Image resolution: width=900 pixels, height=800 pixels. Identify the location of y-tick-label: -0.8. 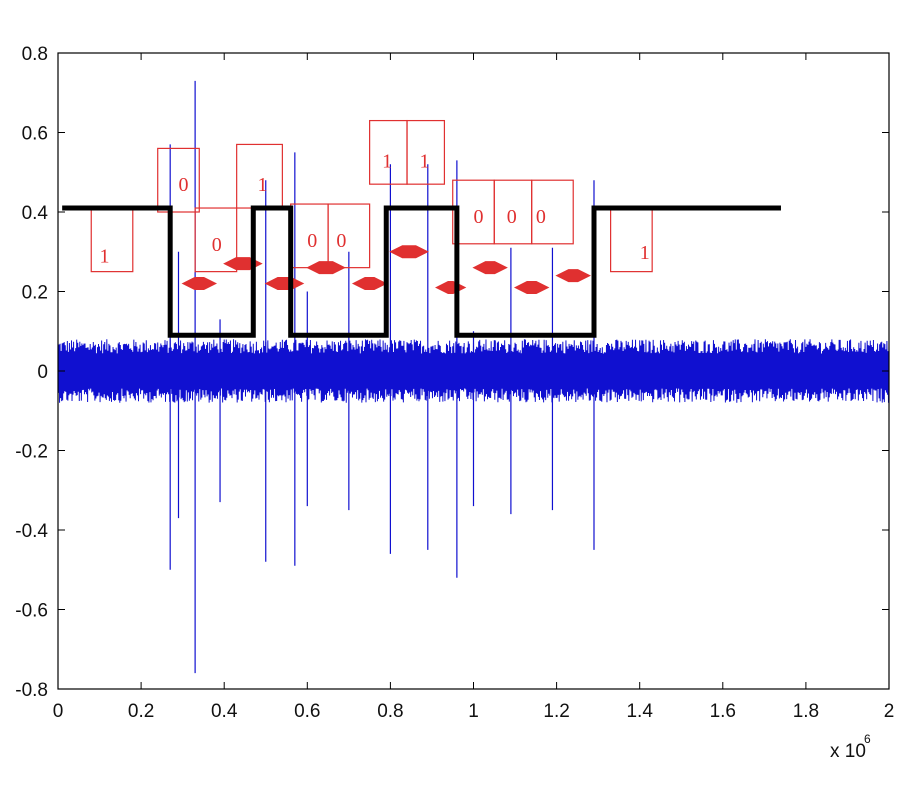
(31, 690).